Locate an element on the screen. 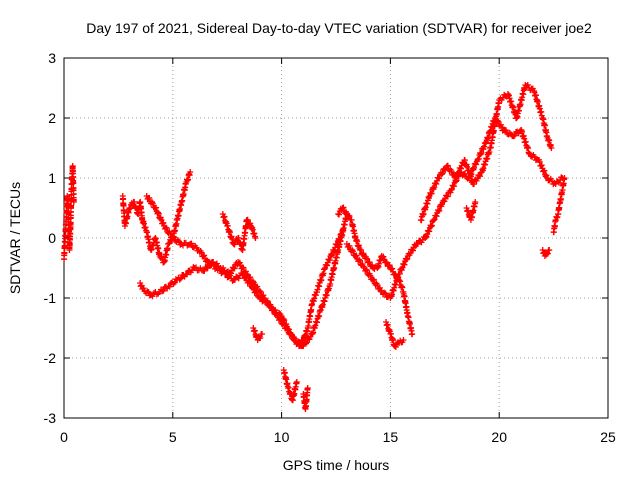 This screenshot has height=480, width=640. y-tick-label-6: 3 is located at coordinates (52, 58).